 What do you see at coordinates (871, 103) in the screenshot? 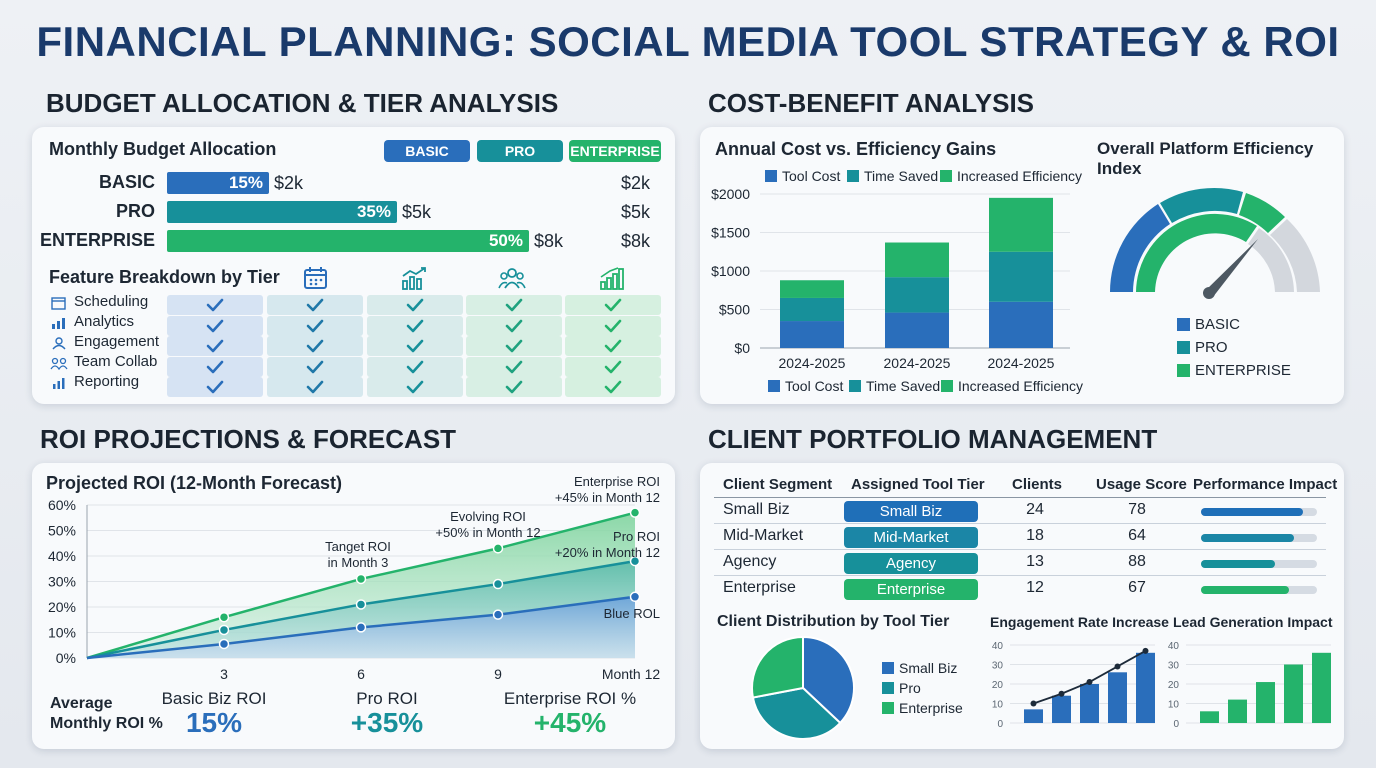
I see `section-title-cost-benefit: COST-BENEFIT ANALYSIS` at bounding box center [871, 103].